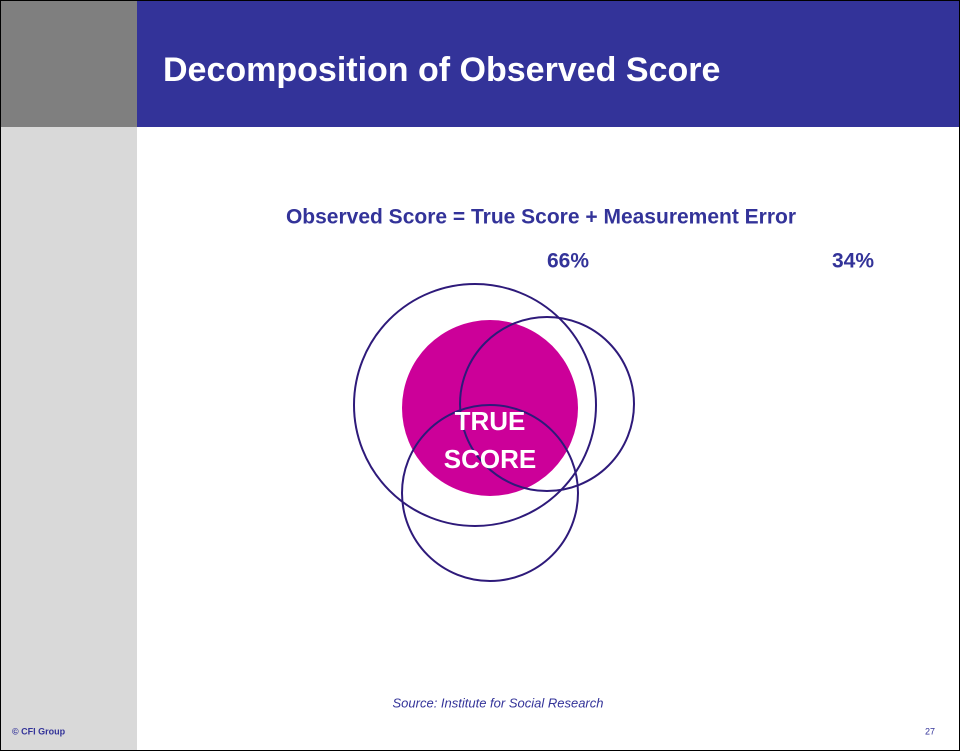  I want to click on side-band, so click(68, 439).